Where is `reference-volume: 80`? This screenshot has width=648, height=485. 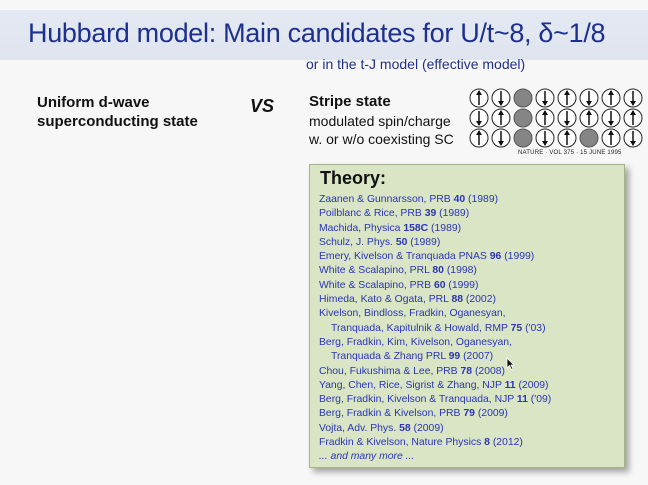 reference-volume: 80 is located at coordinates (438, 271).